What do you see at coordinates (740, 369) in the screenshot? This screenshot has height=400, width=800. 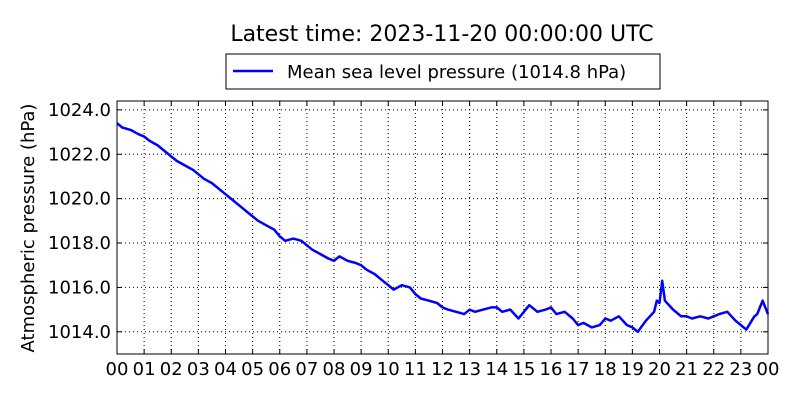 I see `x-tick-label: 23` at bounding box center [740, 369].